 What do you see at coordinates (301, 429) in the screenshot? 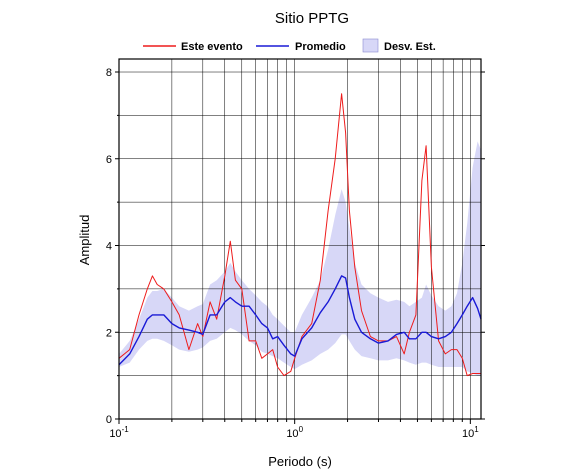
I see `x-tick-exponent: 0` at bounding box center [301, 429].